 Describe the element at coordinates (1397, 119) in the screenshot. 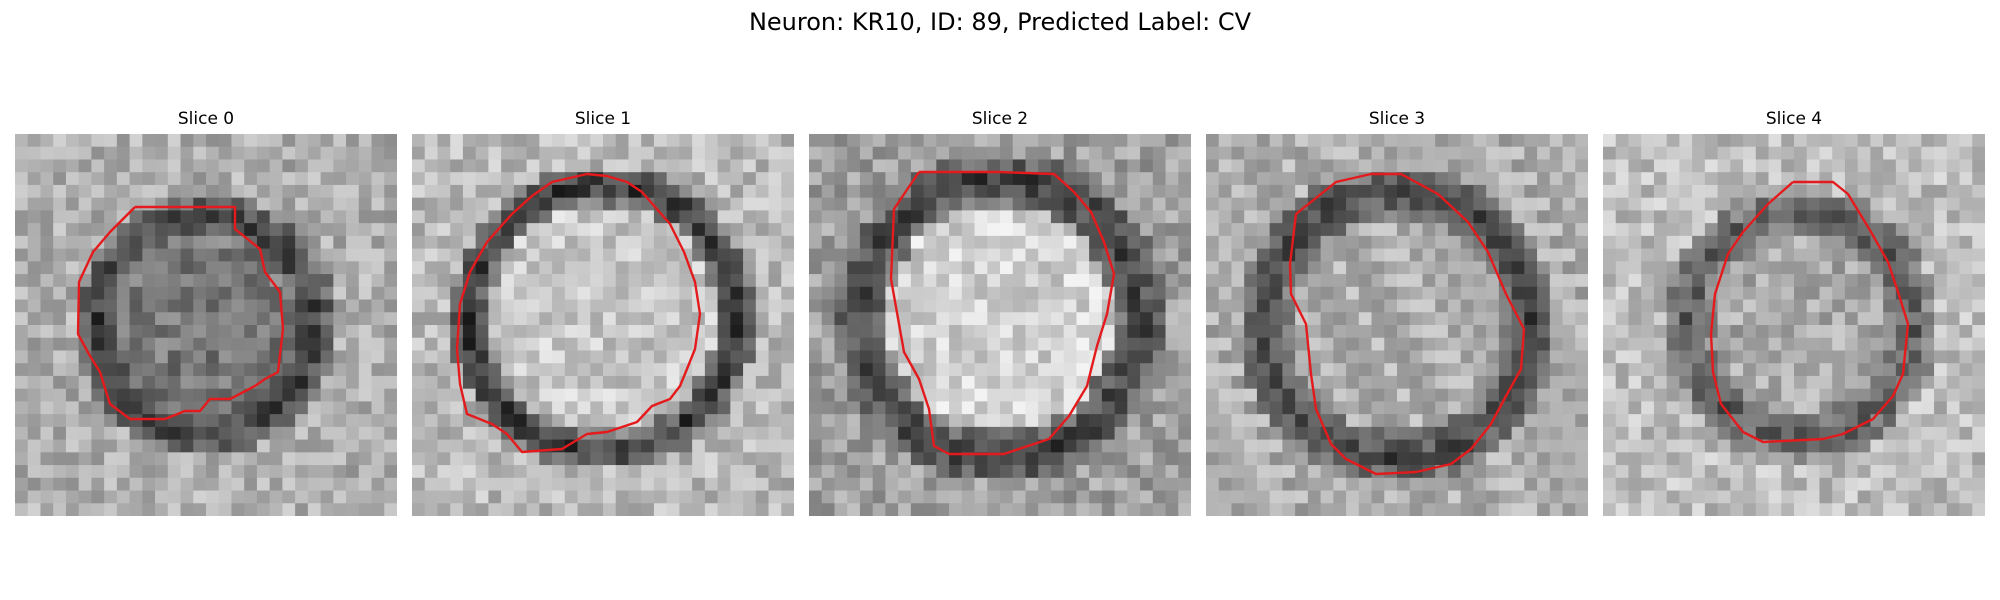

I see `slice-title: Slice 3` at that location.